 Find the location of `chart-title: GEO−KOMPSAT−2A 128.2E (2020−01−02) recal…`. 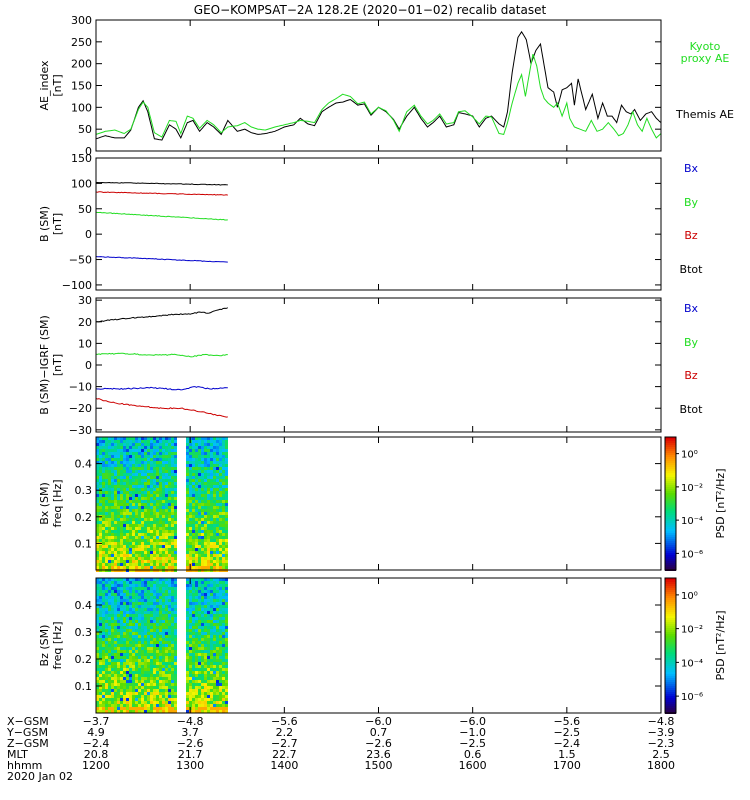

chart-title: GEO−KOMPSAT−2A 128.2E (2020−01−02) recal… is located at coordinates (370, 10).